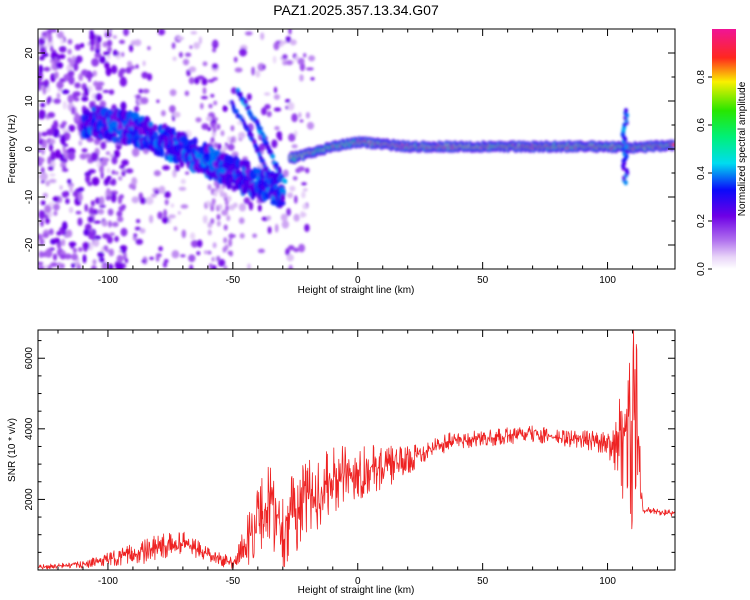 This screenshot has height=600, width=750. I want to click on colorbar-tick-label: 0.4, so click(701, 173).